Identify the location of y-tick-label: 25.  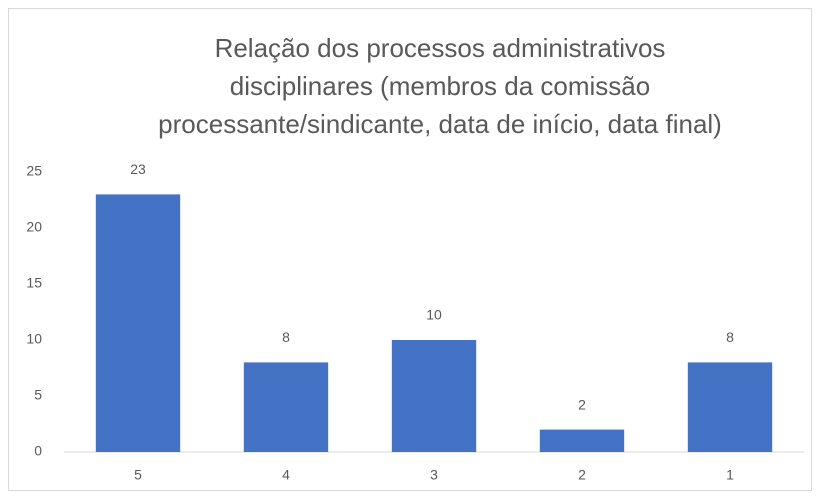
(34, 171).